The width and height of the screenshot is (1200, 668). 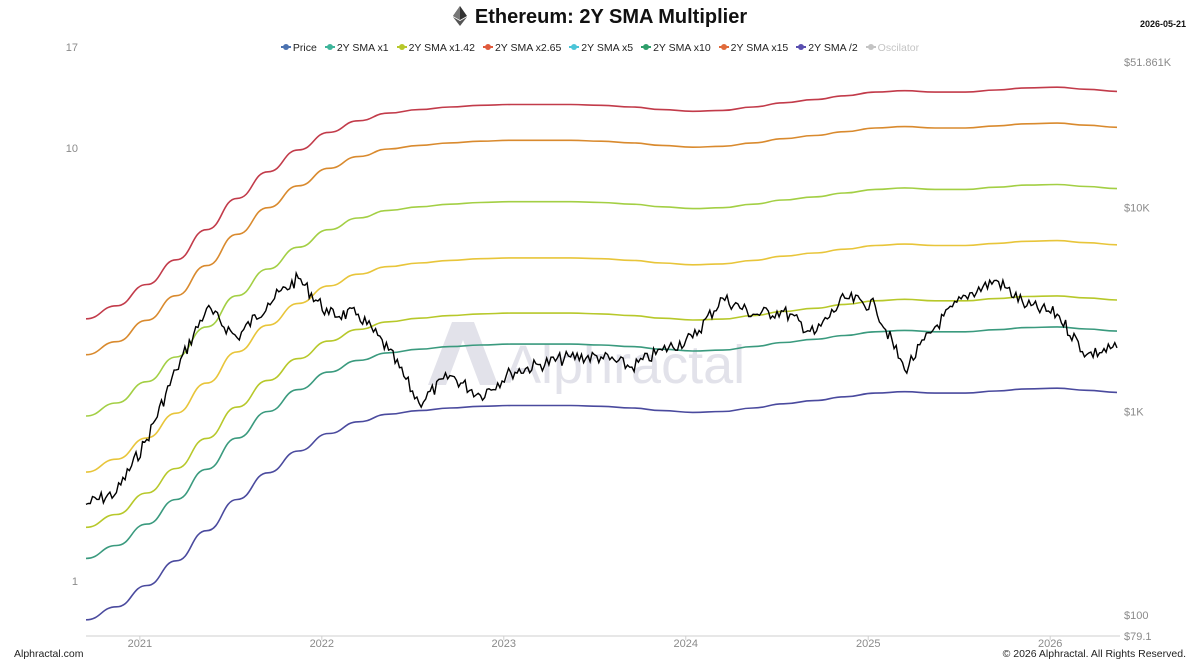 I want to click on y-tick-label-right: $100, so click(x=1136, y=616).